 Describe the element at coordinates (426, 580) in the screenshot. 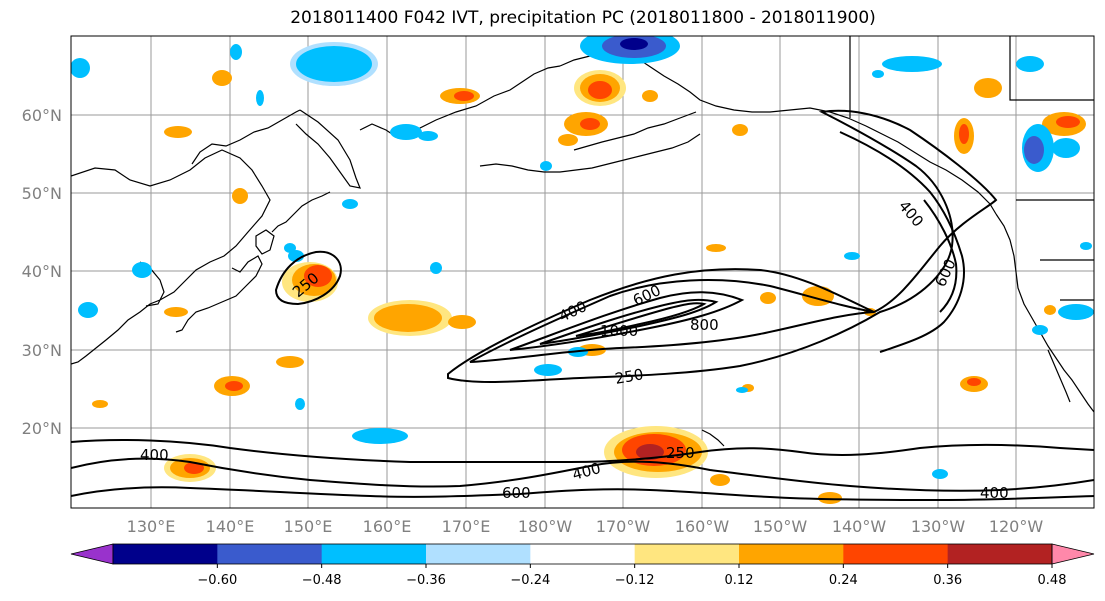

I see `colorbar-tick-label: −0.36` at that location.